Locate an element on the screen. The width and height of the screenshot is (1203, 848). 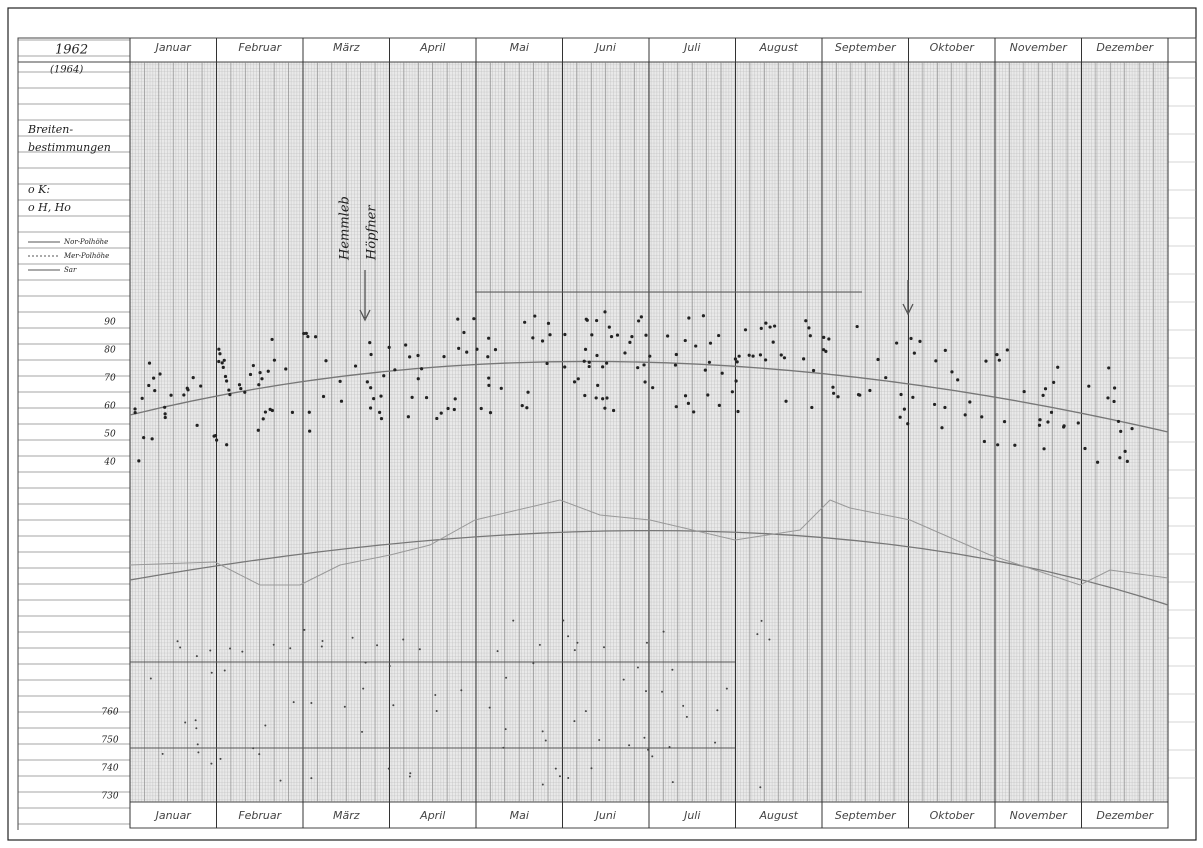
month-label: Juni is located at coordinates (605, 47).